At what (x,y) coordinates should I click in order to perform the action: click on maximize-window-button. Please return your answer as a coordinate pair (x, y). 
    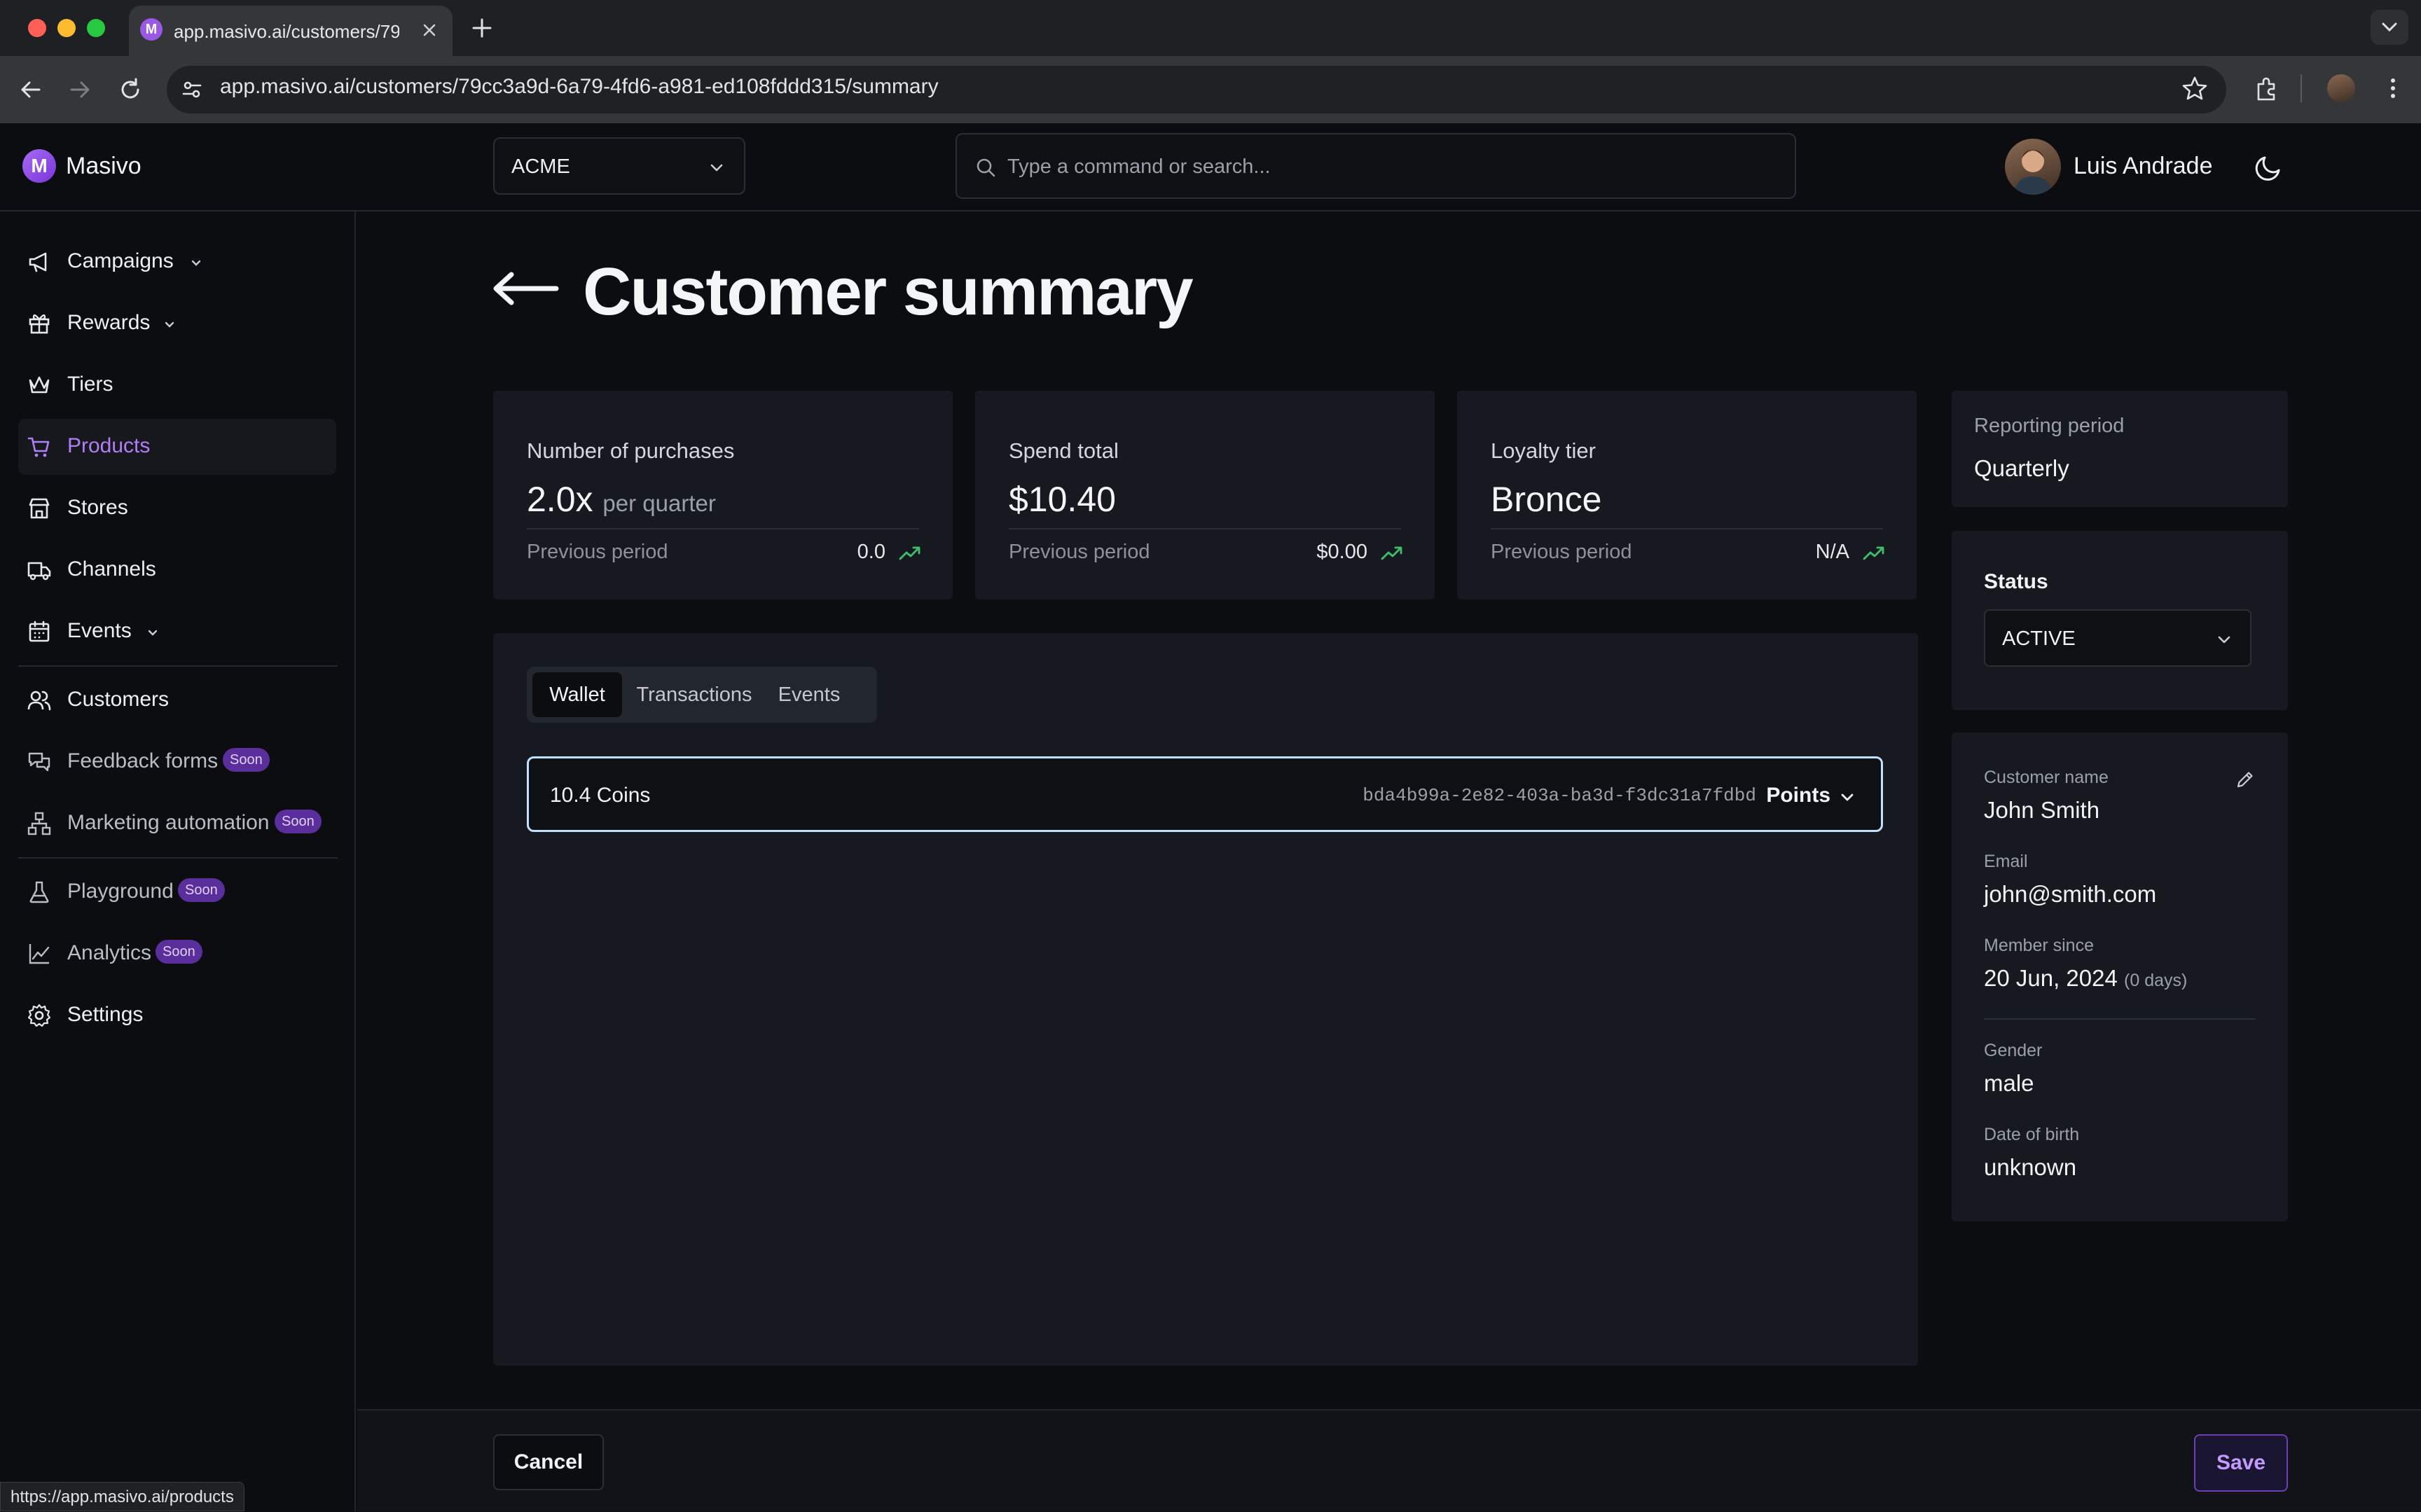
    Looking at the image, I should click on (96, 28).